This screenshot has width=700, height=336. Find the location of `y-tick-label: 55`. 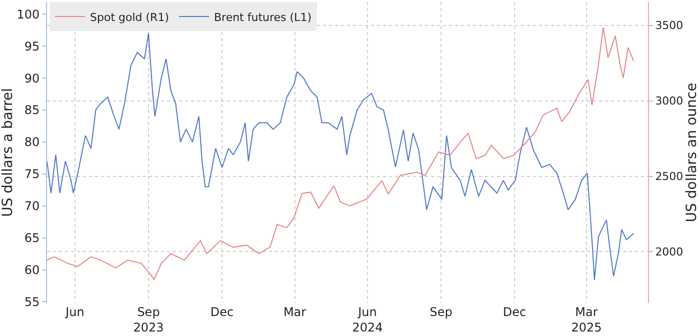

y-tick-label: 55 is located at coordinates (32, 301).